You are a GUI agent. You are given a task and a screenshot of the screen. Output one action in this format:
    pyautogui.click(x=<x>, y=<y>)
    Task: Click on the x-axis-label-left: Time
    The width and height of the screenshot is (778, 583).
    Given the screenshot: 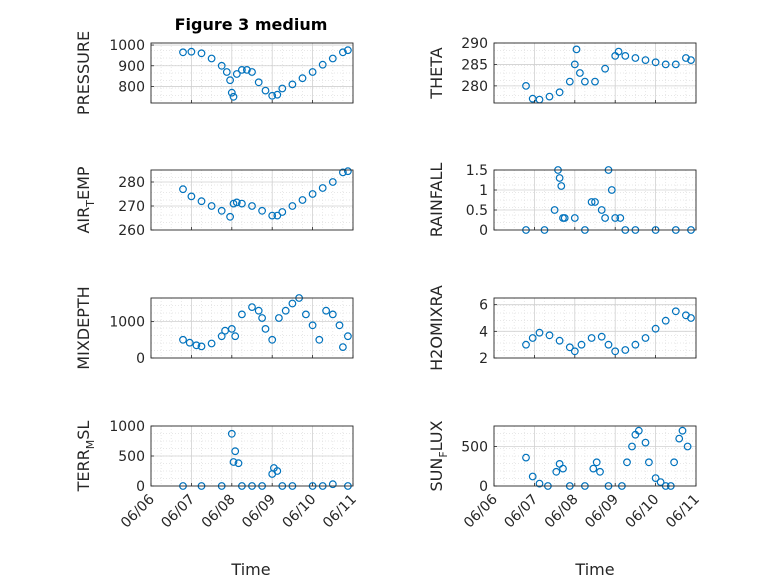 What is the action you would take?
    pyautogui.click(x=250, y=569)
    